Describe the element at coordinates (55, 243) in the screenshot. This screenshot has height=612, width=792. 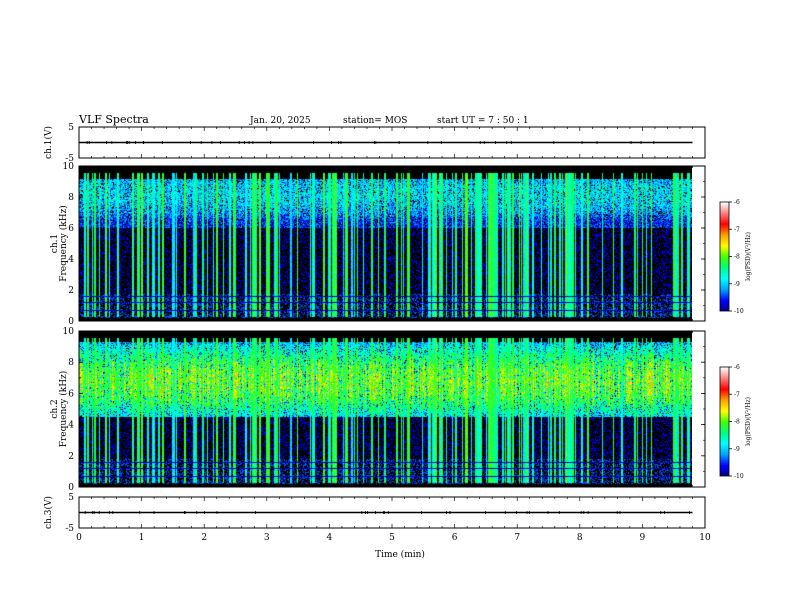
I see `y-axis-channel-label: ch.1` at that location.